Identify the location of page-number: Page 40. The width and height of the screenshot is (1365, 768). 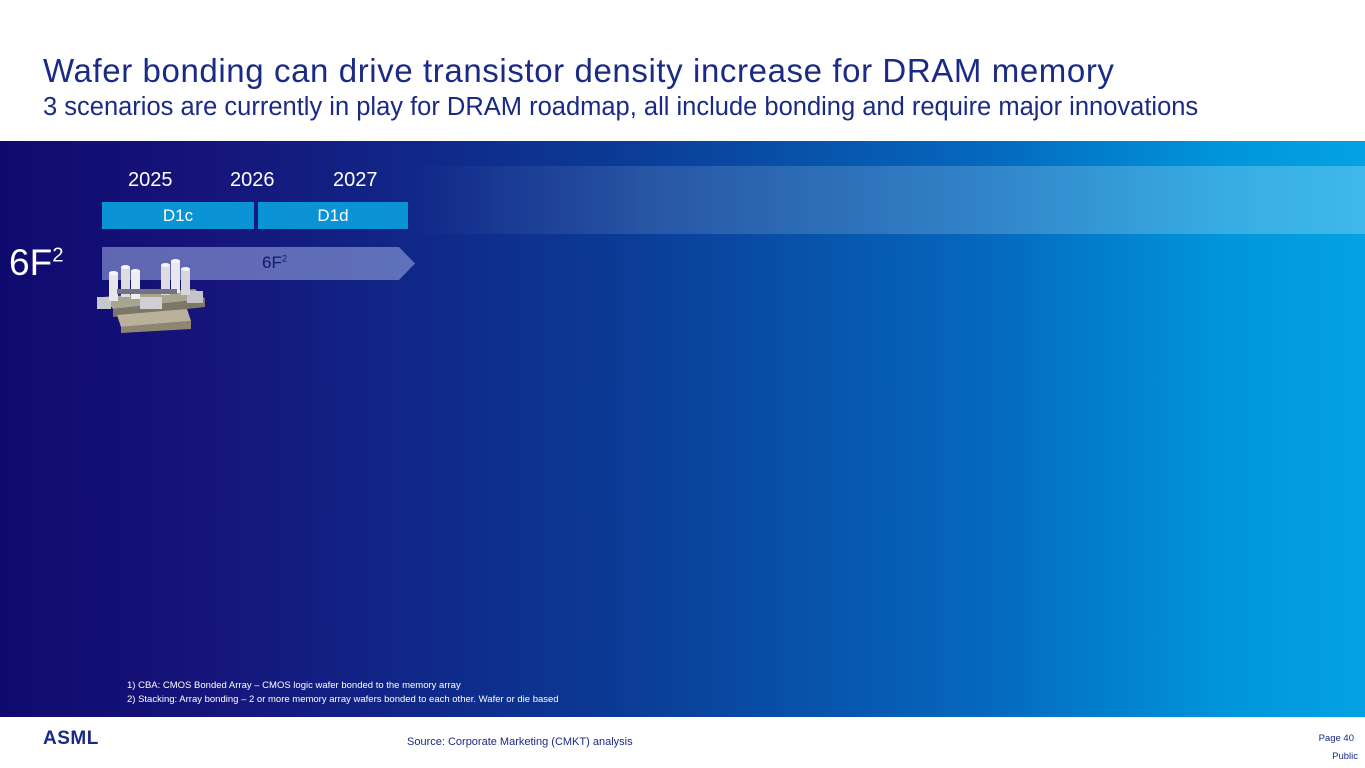
(1336, 738).